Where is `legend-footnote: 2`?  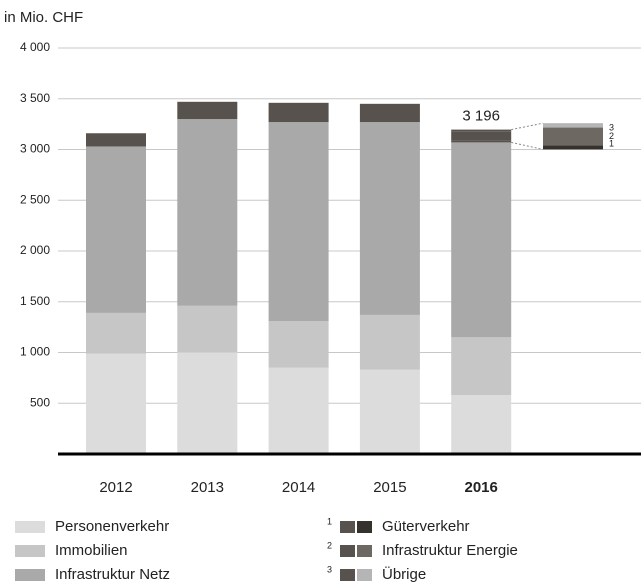 legend-footnote: 2 is located at coordinates (329, 545).